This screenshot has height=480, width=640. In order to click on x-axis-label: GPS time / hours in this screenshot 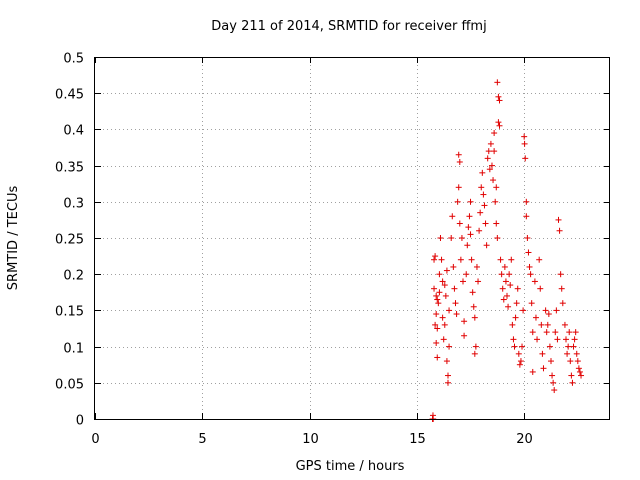, I will do `click(350, 466)`.